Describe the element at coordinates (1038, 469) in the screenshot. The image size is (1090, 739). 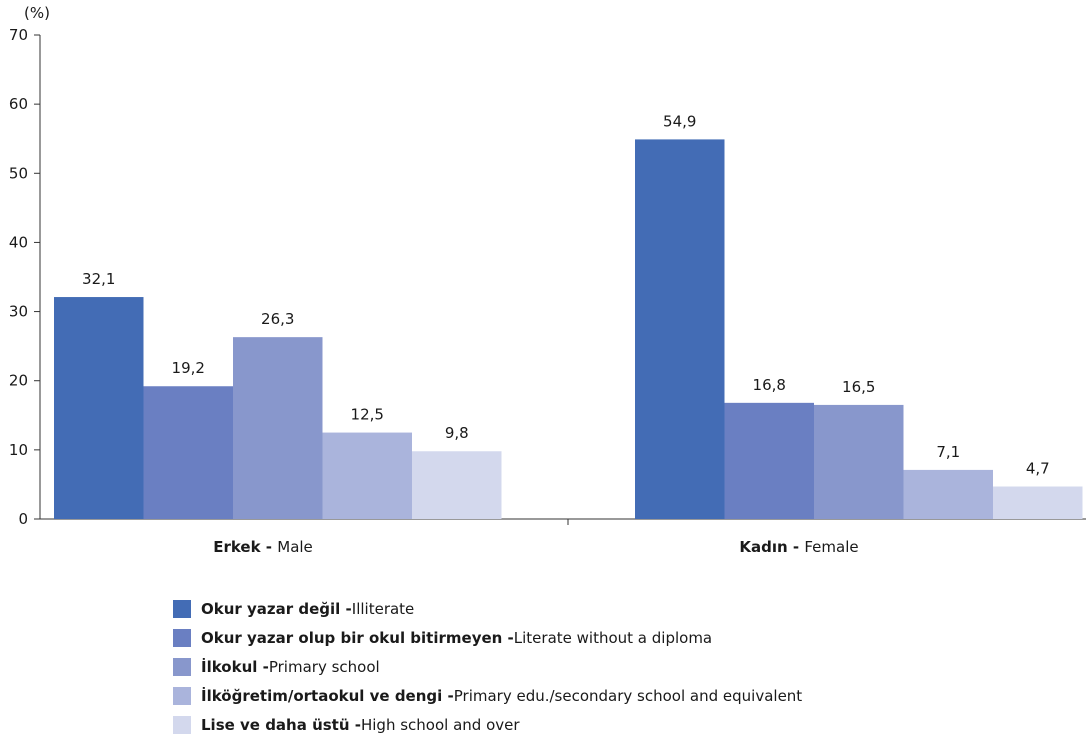
I see `data-label: 4,7` at that location.